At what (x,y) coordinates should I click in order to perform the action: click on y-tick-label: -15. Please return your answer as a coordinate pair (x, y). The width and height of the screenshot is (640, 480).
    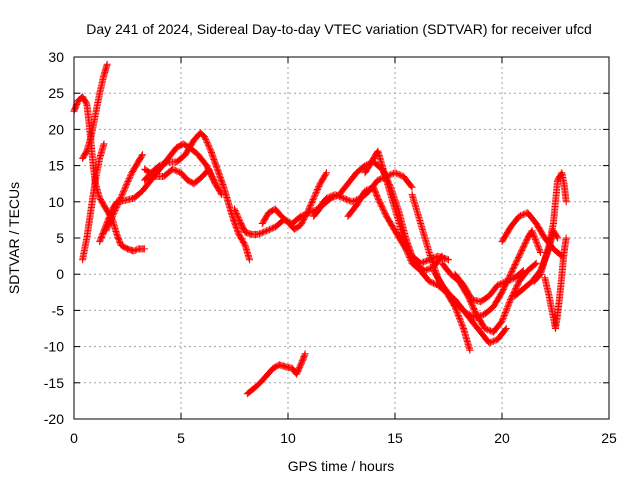
    Looking at the image, I should click on (54, 383).